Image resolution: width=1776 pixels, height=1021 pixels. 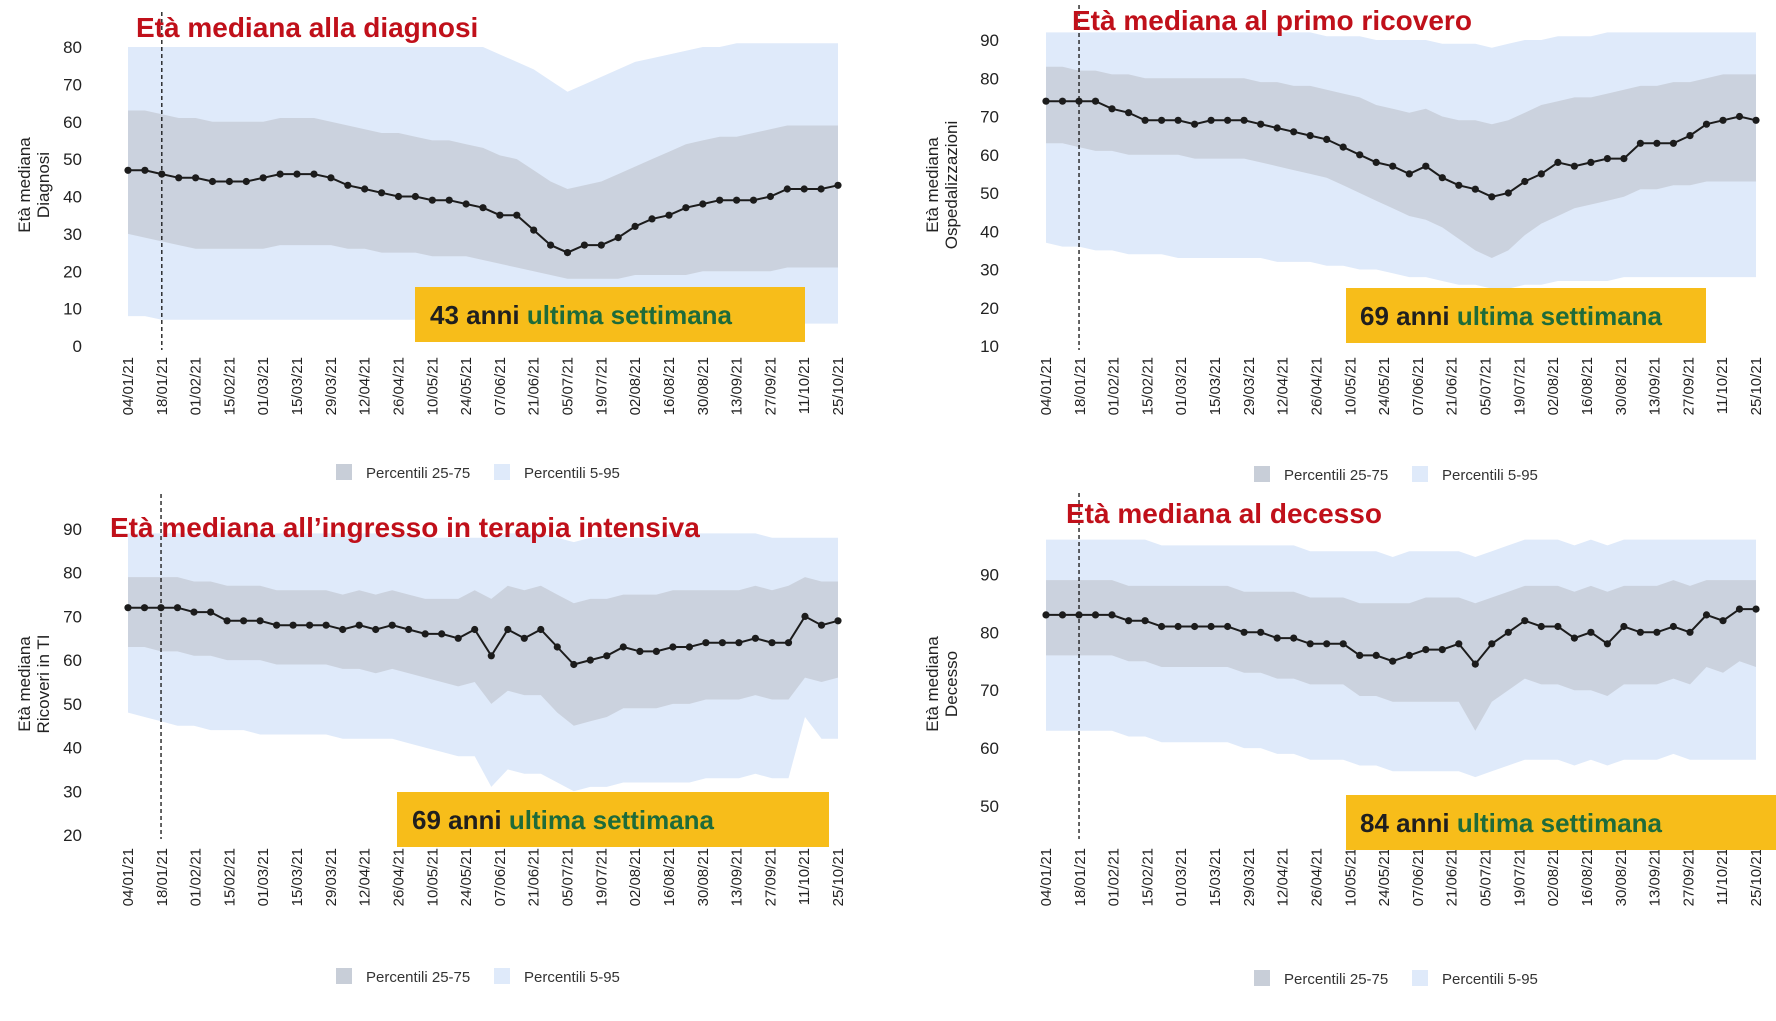 I want to click on x-tick-label: 18/01/21, so click(x=1080, y=877).